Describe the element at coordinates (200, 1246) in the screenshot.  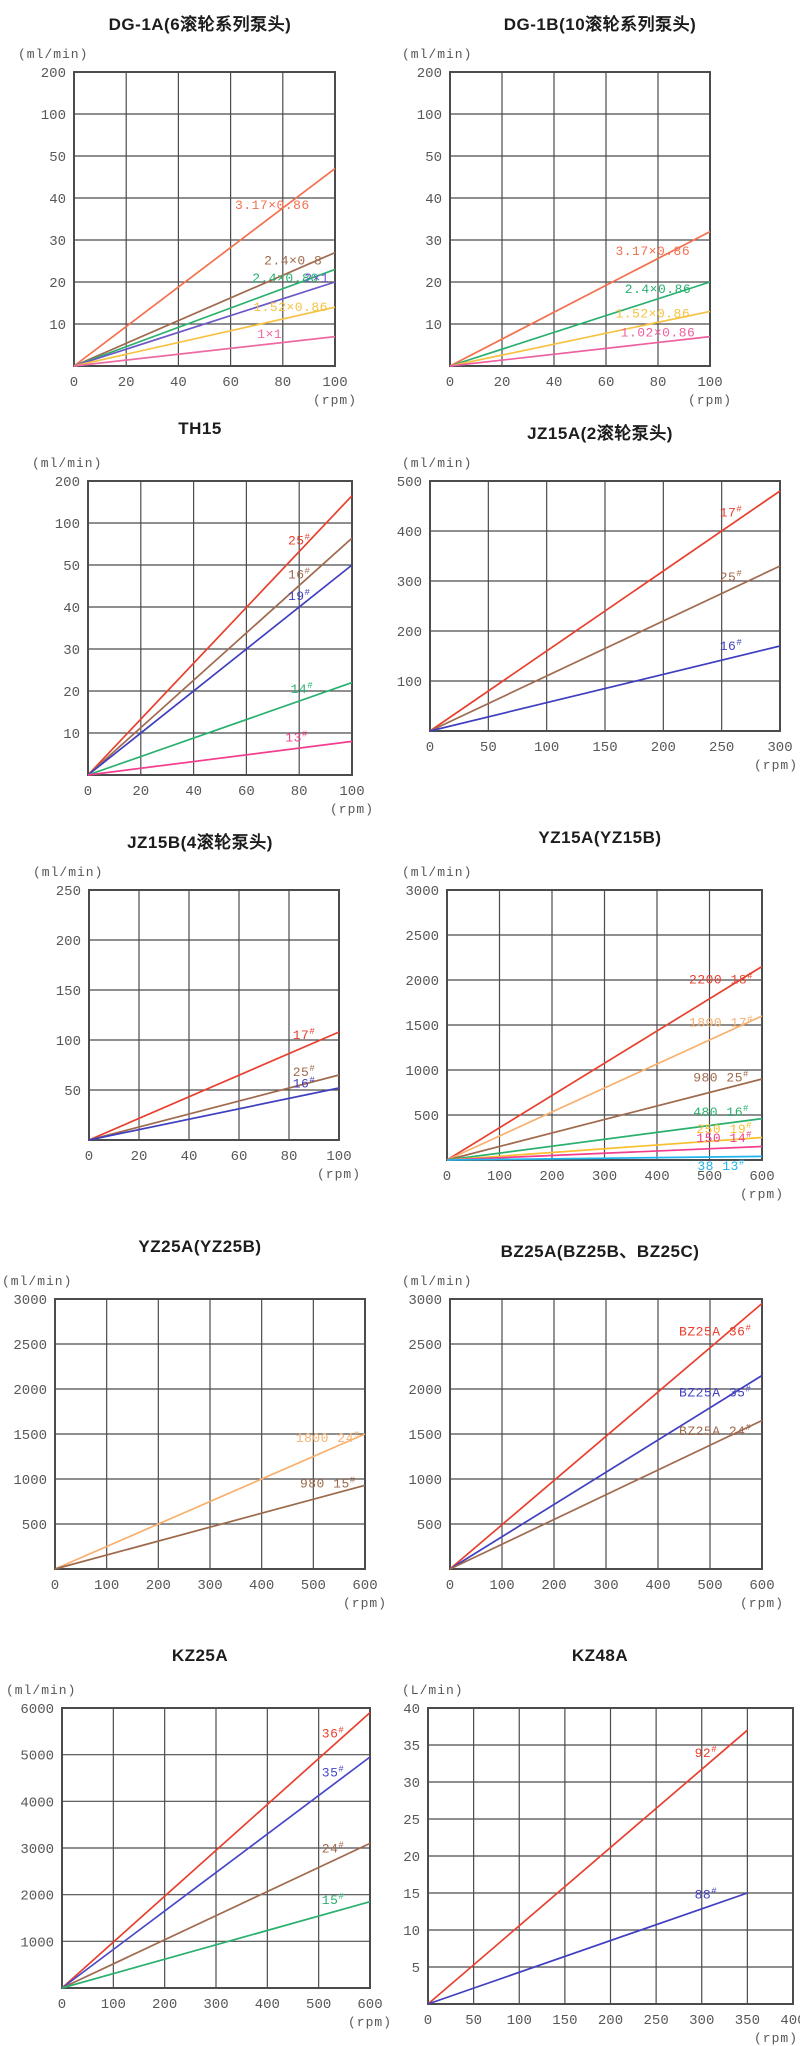
I see `chart-title: YZ25A(YZ25B)` at that location.